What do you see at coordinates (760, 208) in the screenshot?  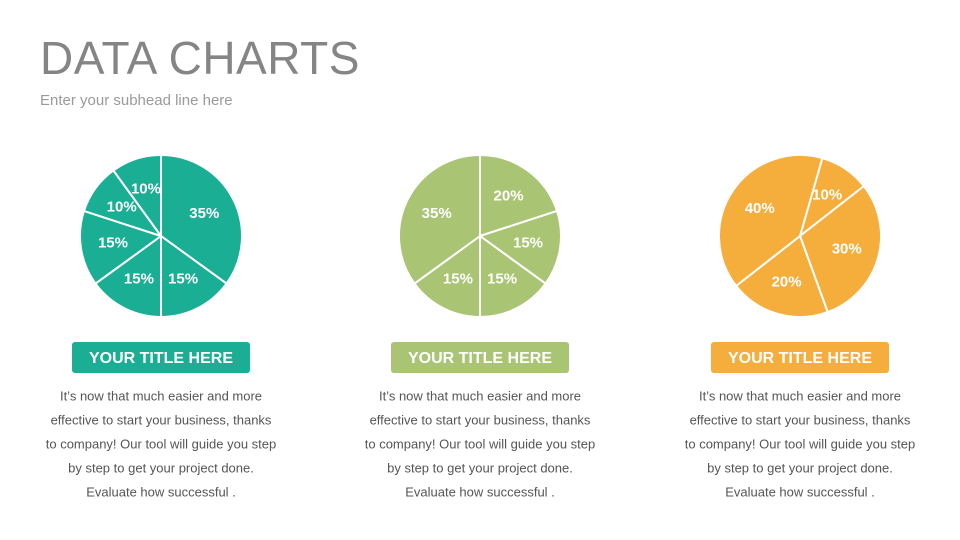 I see `slice-label: 40%` at bounding box center [760, 208].